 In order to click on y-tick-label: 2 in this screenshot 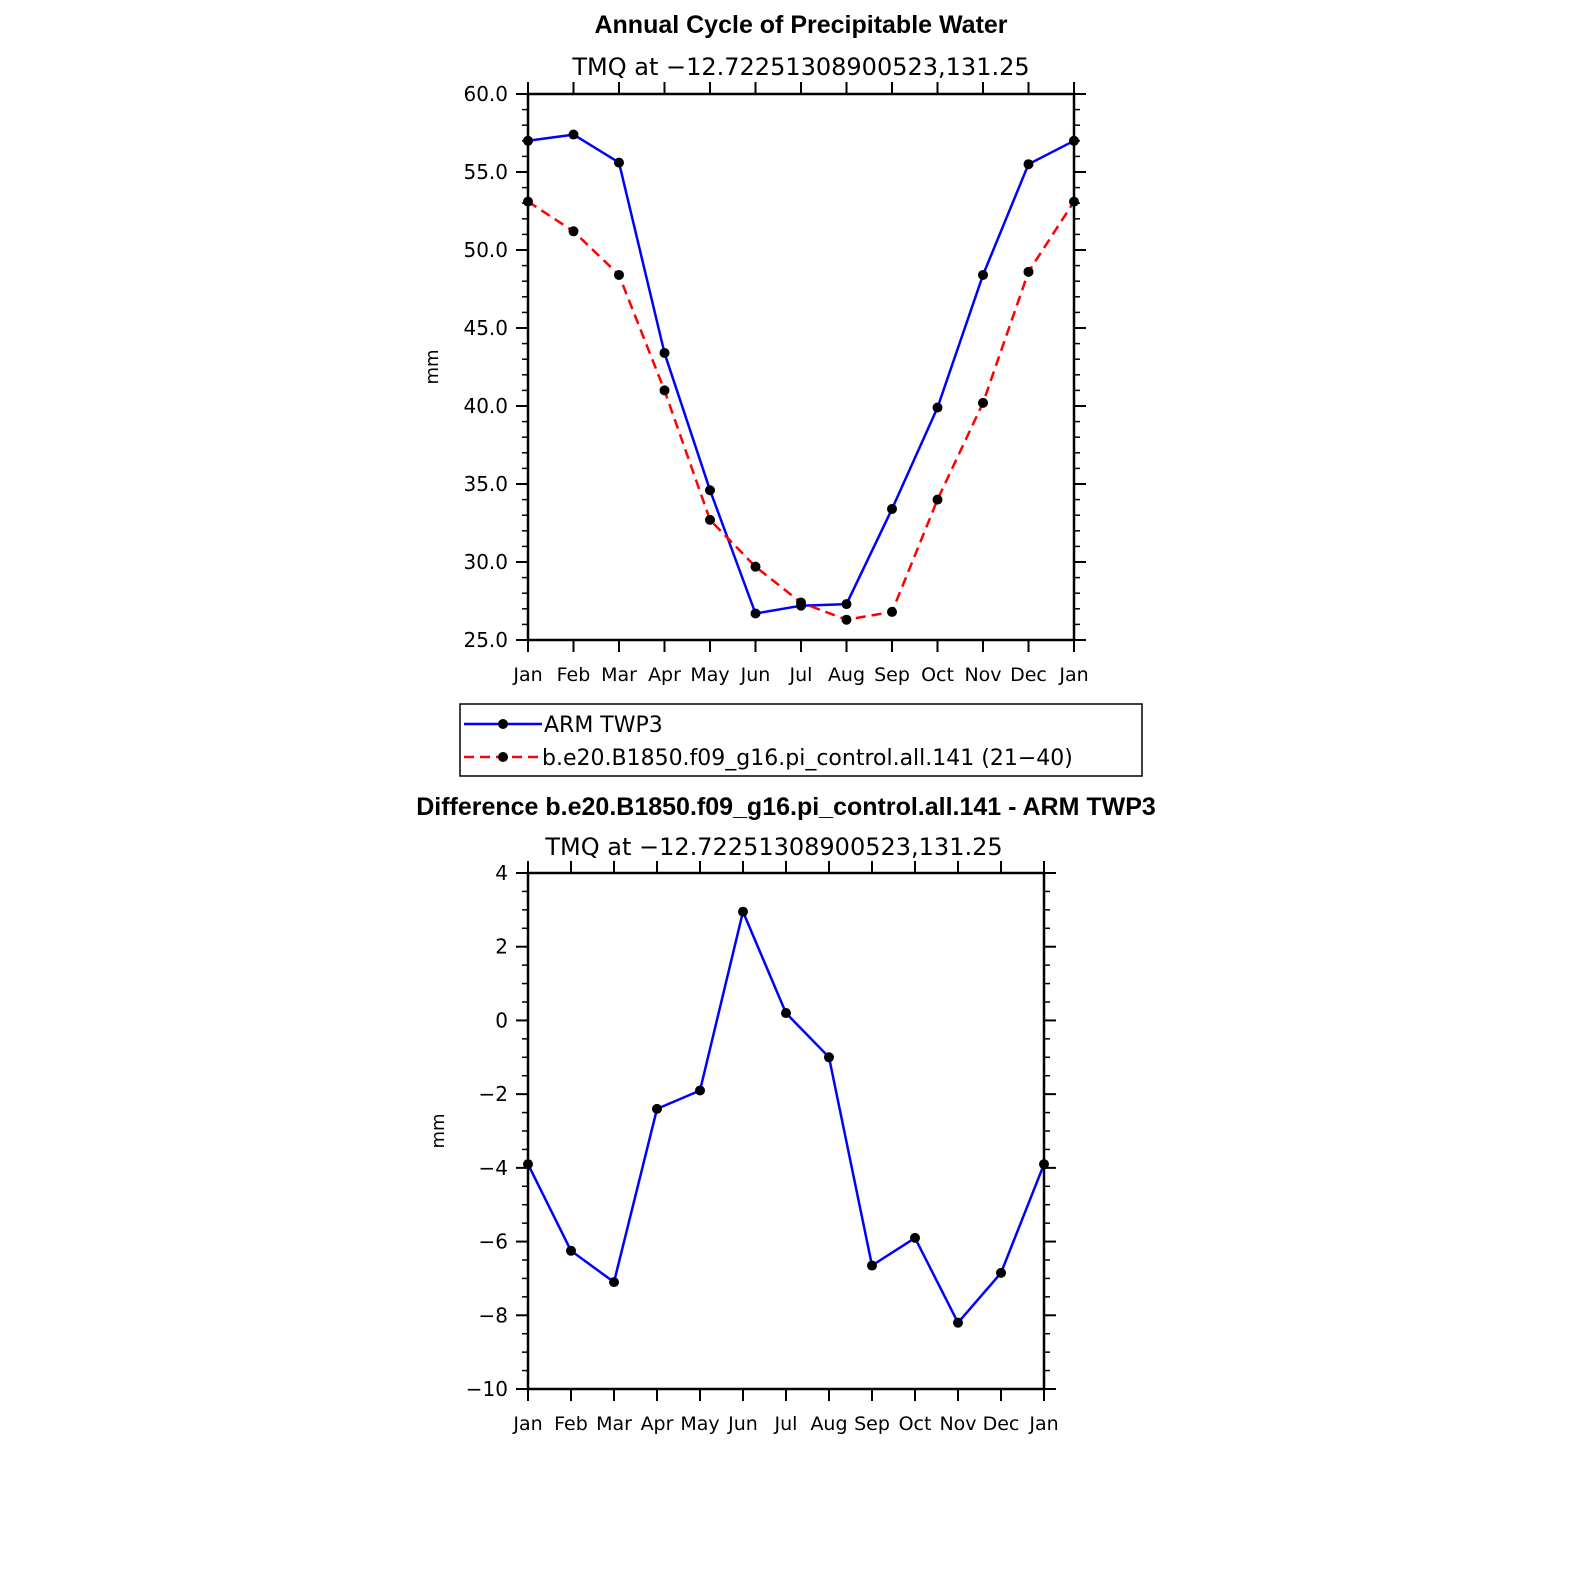, I will do `click(501, 947)`.